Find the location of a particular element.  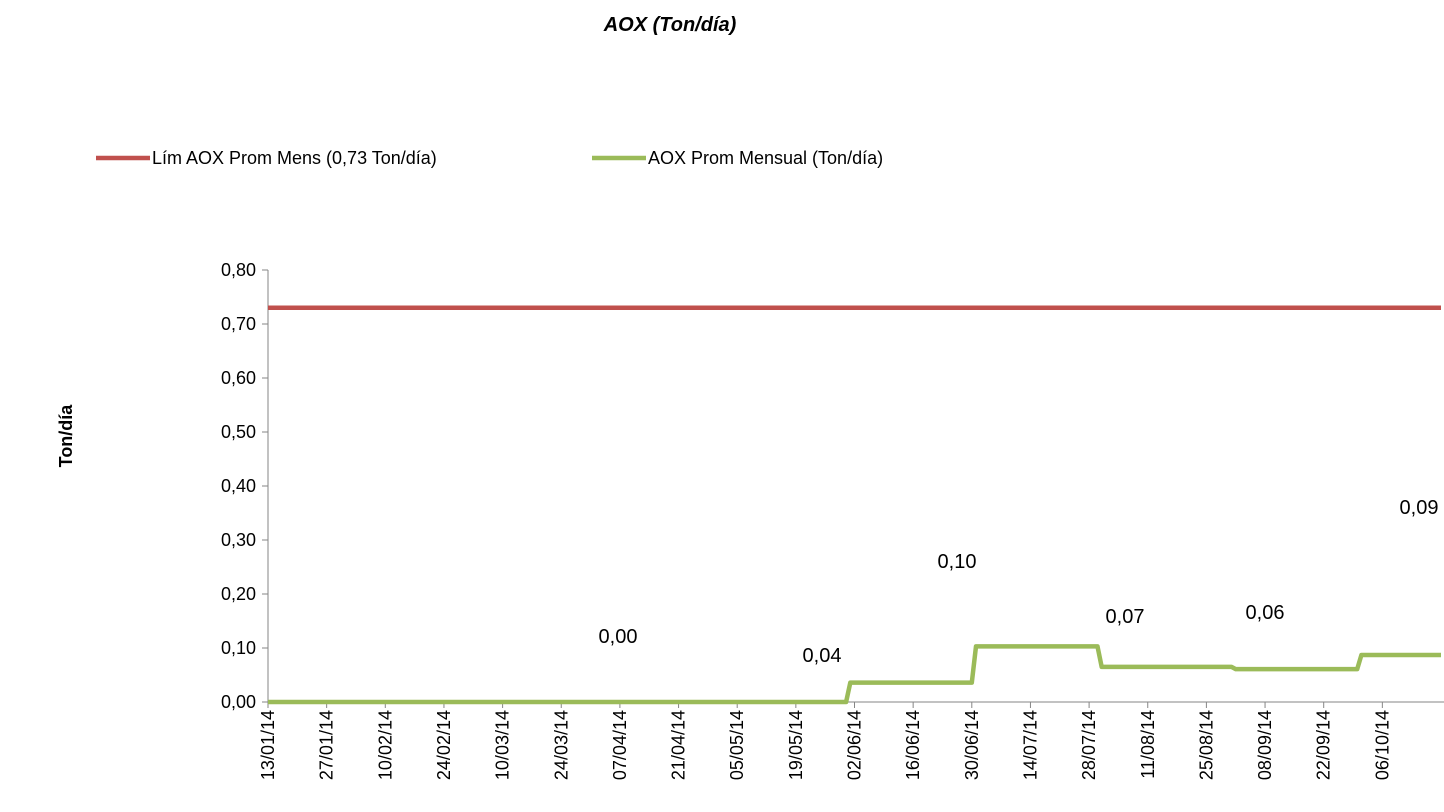

y-tick-label: 0,20 is located at coordinates (238, 594).